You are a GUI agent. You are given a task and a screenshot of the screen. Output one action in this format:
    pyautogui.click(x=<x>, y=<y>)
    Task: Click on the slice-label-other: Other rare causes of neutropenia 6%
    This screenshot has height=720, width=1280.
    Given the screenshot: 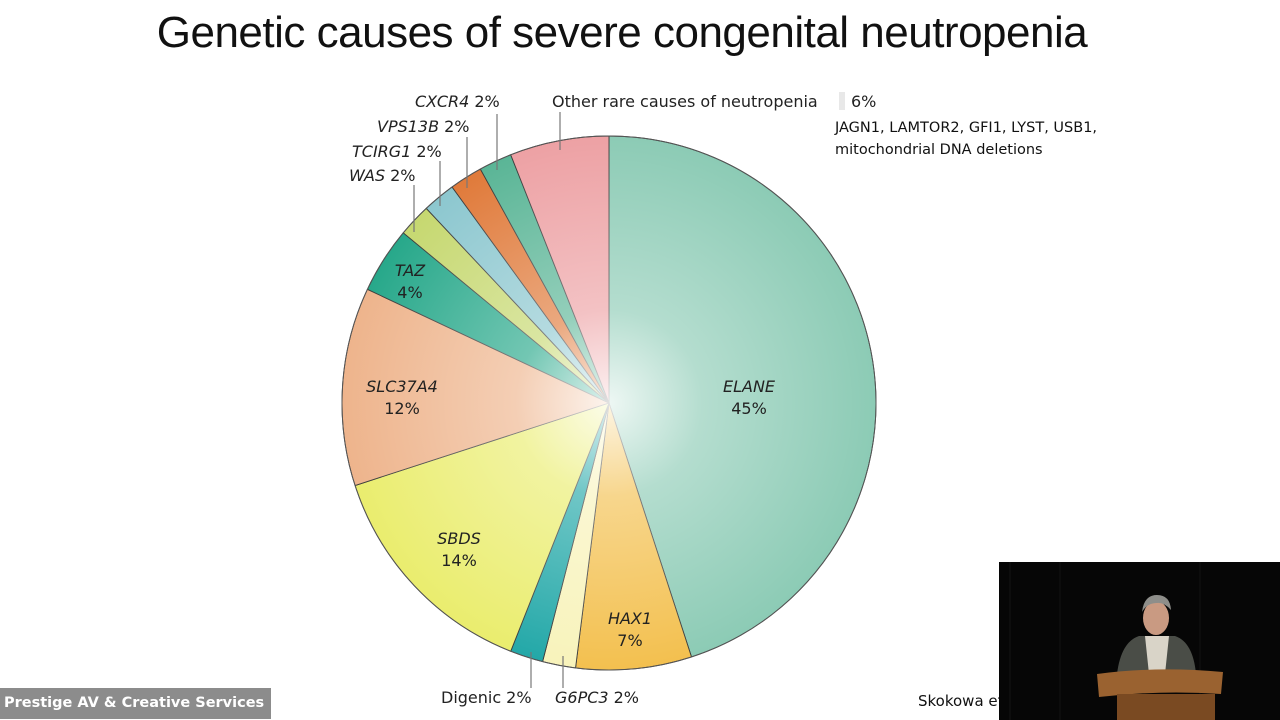 What is the action you would take?
    pyautogui.click(x=714, y=101)
    